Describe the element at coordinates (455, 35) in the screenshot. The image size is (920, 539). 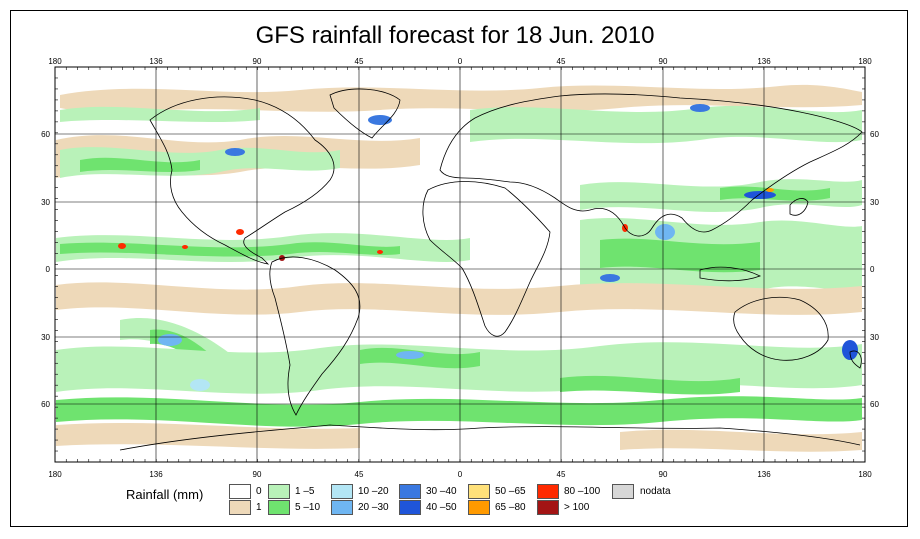
I see `map-title: GFS rainfall forecast for 18 Jun. 2010` at that location.